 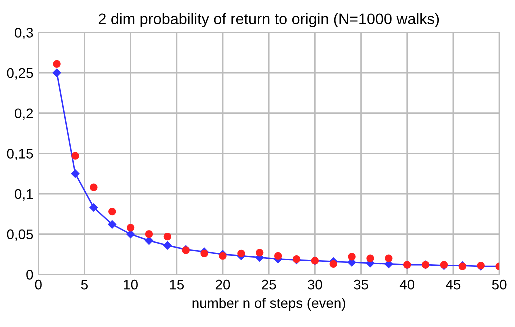 What do you see at coordinates (315, 285) in the screenshot?
I see `x-tick-label: 30` at bounding box center [315, 285].